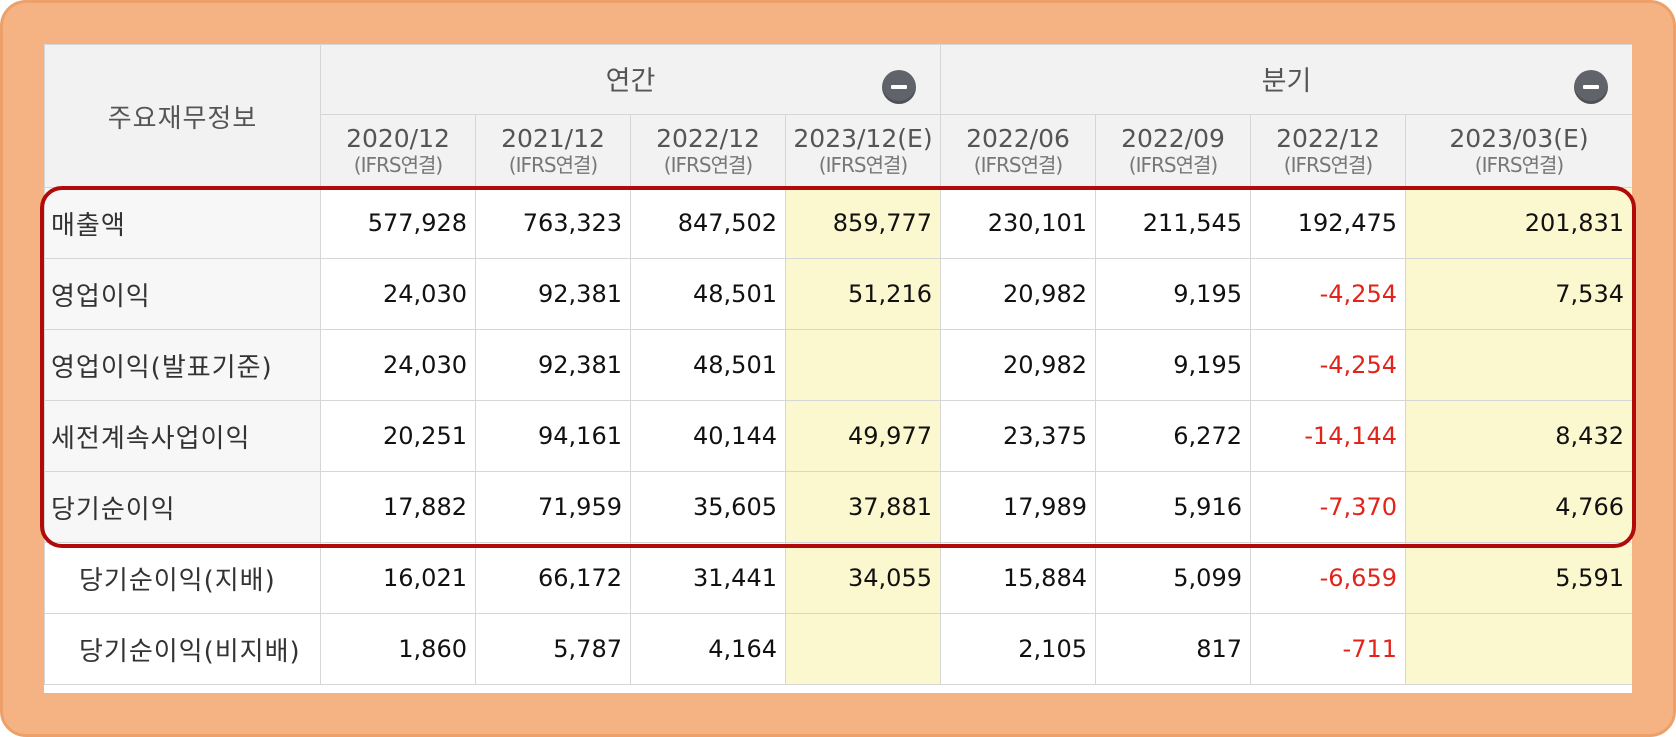 The width and height of the screenshot is (1676, 737). I want to click on value-cell: 2,105, so click(1018, 649).